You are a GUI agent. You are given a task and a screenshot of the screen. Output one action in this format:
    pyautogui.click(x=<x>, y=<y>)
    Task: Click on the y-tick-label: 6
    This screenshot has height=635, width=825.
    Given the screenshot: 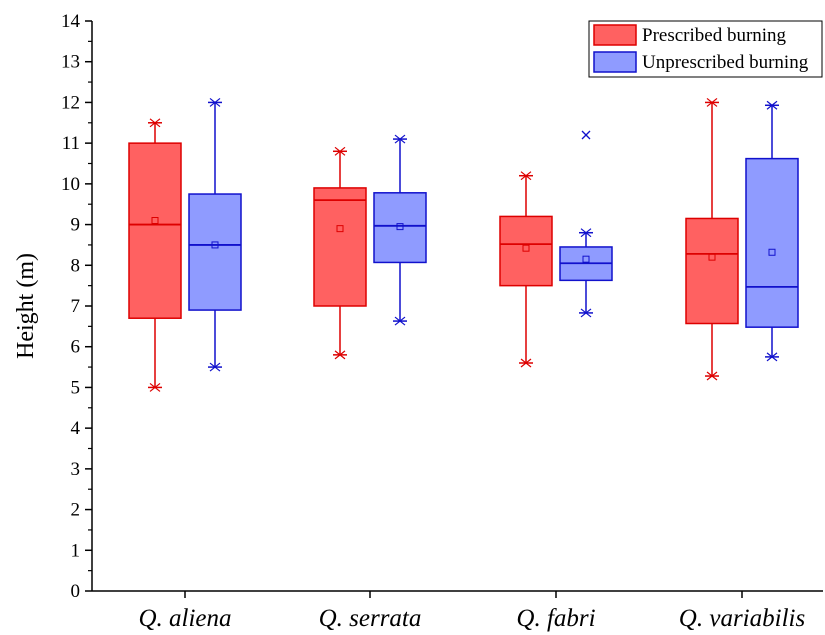 What is the action you would take?
    pyautogui.click(x=76, y=347)
    